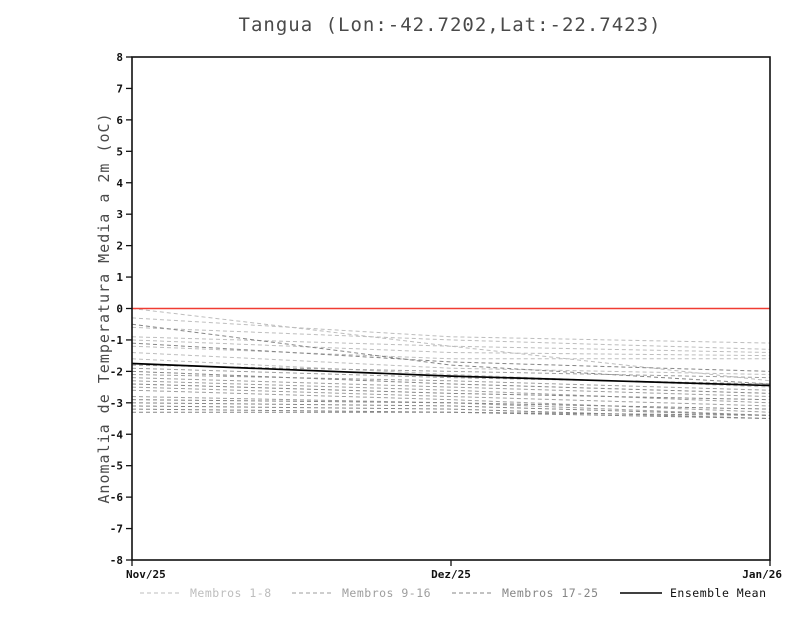 This screenshot has width=800, height=618. What do you see at coordinates (117, 340) in the screenshot?
I see `y-tick-label: -1` at bounding box center [117, 340].